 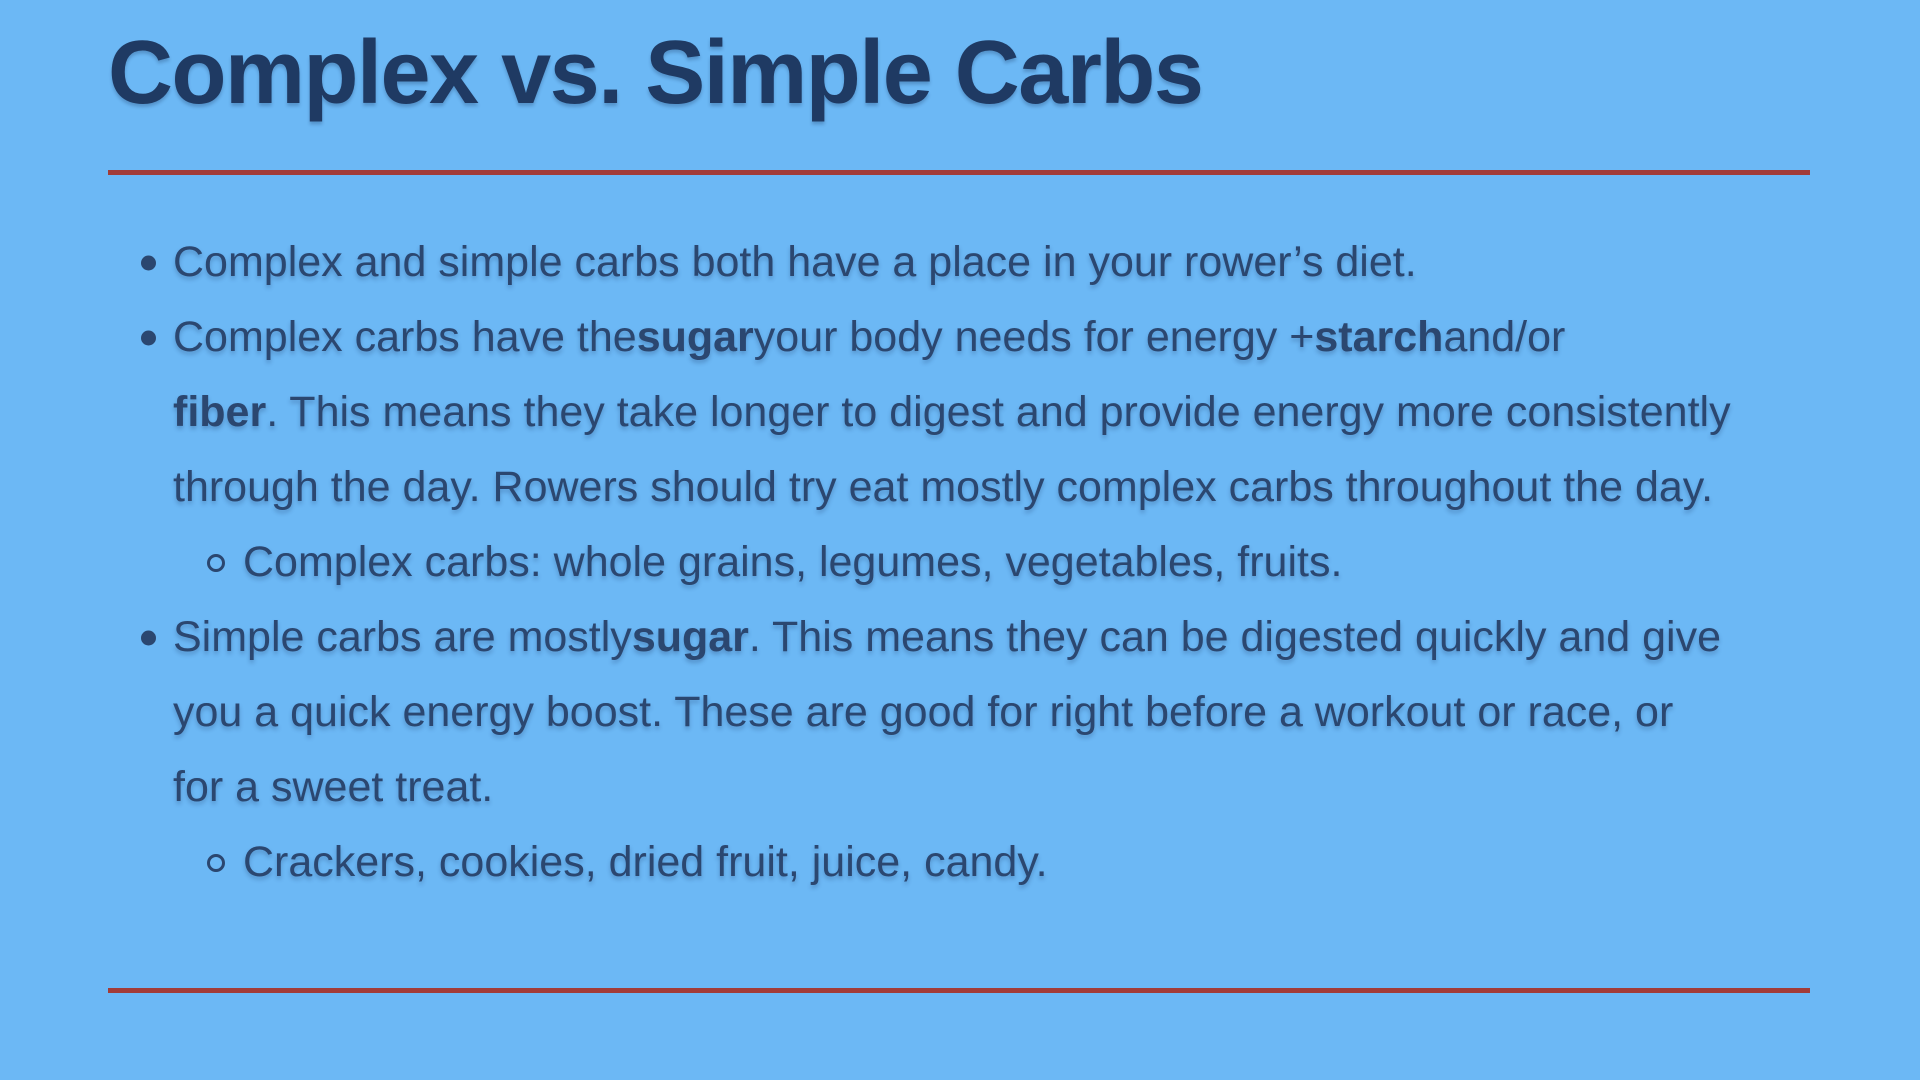 I want to click on bullet-text: your body needs for energy +, so click(x=1034, y=337).